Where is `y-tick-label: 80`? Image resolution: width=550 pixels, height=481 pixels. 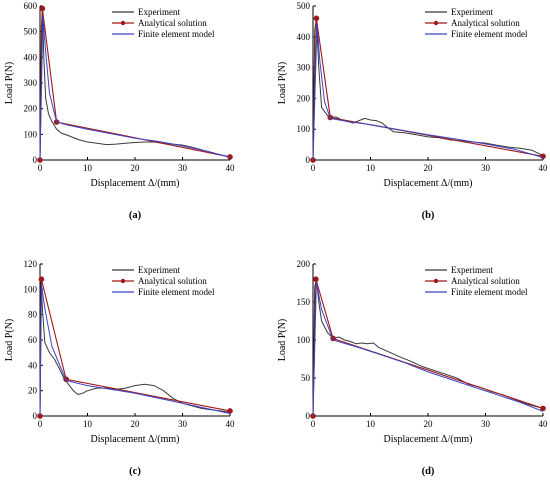 y-tick-label: 80 is located at coordinates (33, 315).